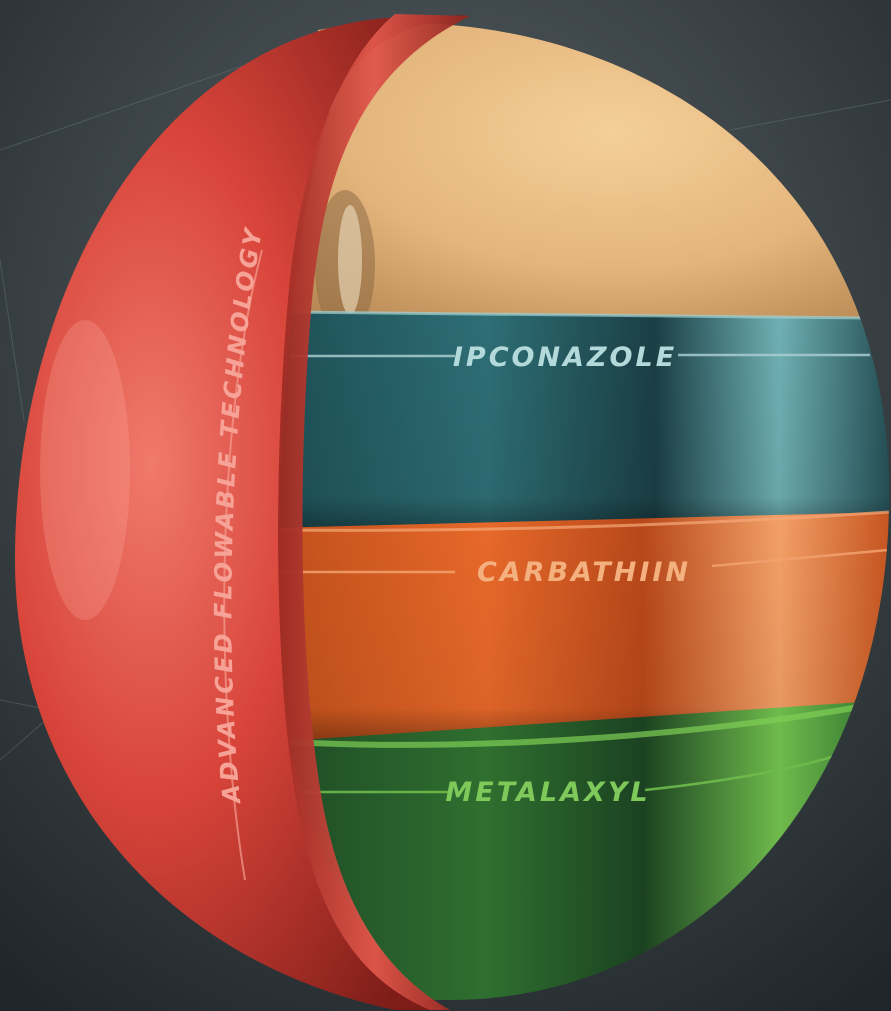 The image size is (891, 1011). Describe the element at coordinates (547, 792) in the screenshot. I see `metalaxyl-label: METALAXYL` at that location.